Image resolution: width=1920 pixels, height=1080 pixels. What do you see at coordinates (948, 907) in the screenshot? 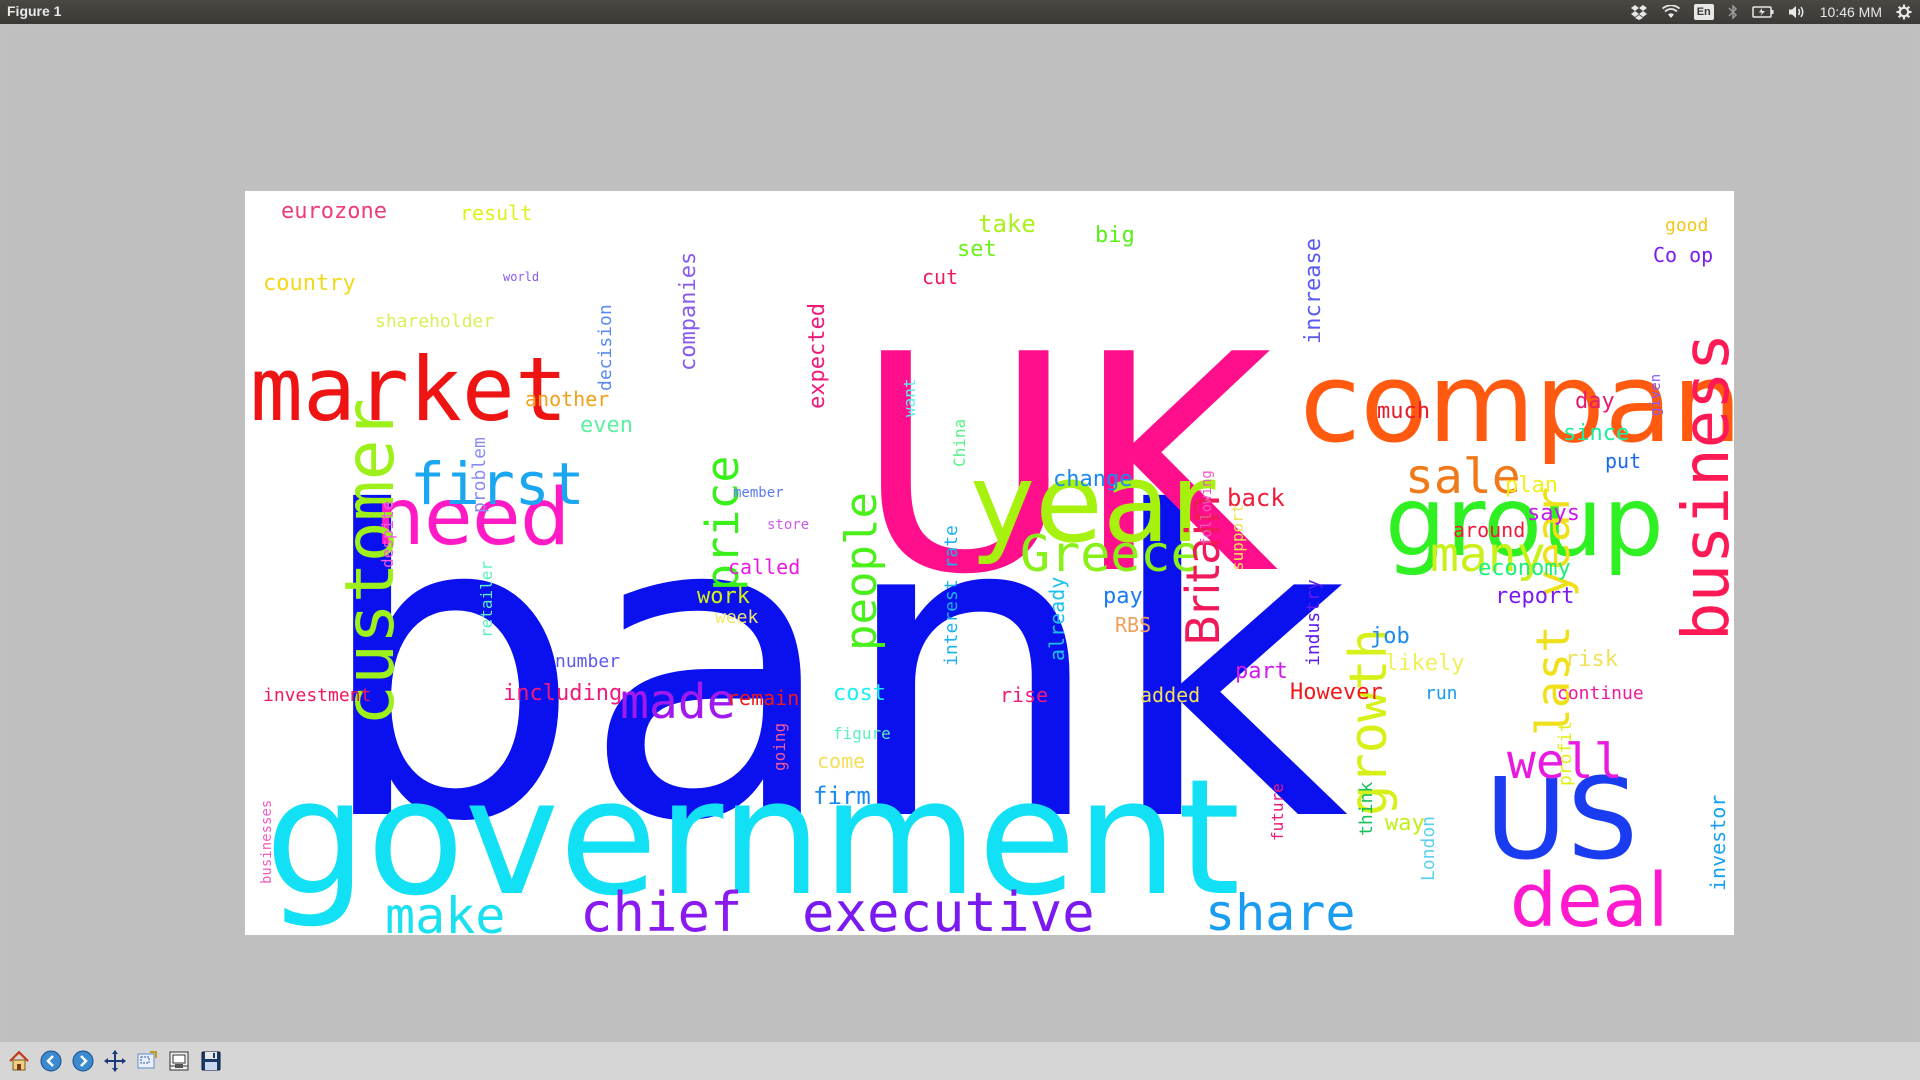
I see `word-executive: executive` at bounding box center [948, 907].